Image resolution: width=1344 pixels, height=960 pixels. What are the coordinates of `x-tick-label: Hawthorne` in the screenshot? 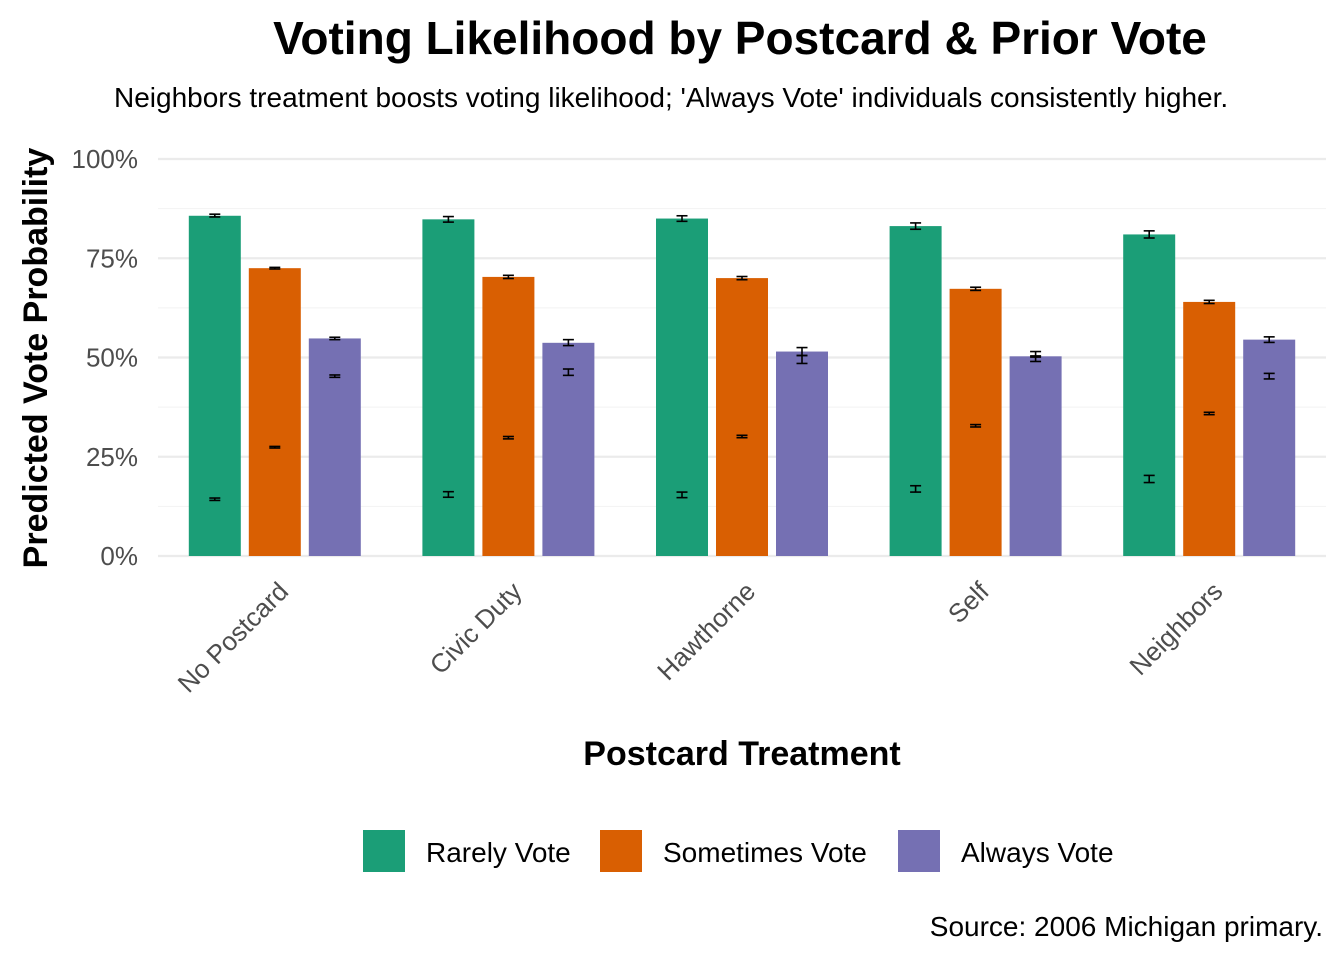 It's located at (706, 631).